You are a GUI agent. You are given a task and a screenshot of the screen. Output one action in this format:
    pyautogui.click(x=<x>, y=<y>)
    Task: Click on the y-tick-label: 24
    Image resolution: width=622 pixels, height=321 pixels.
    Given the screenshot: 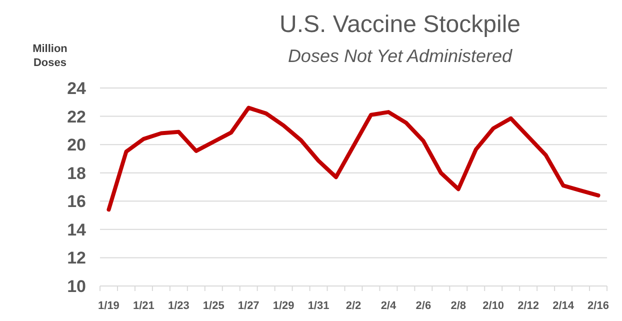 What is the action you would take?
    pyautogui.click(x=77, y=88)
    